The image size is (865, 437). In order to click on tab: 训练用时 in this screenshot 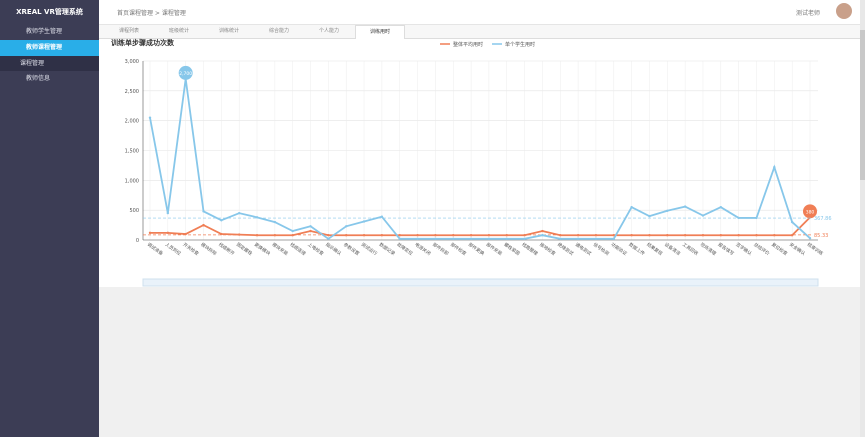, I will do `click(380, 32)`.